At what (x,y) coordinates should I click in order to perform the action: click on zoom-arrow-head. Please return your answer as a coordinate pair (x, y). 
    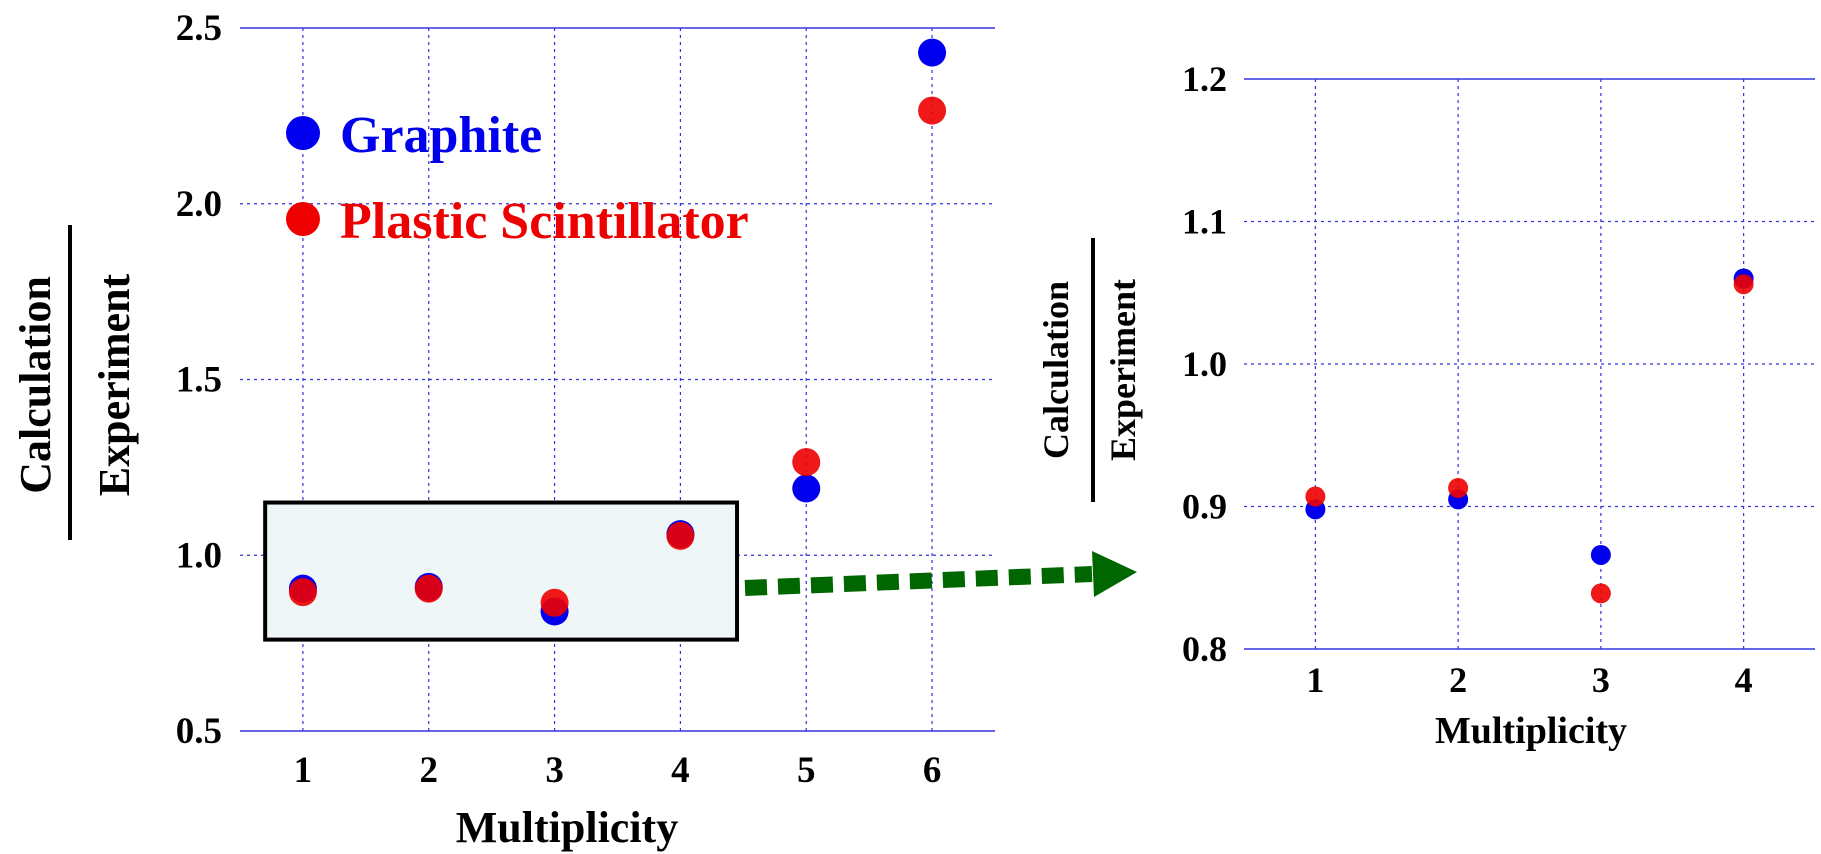
    Looking at the image, I should click on (1114, 574).